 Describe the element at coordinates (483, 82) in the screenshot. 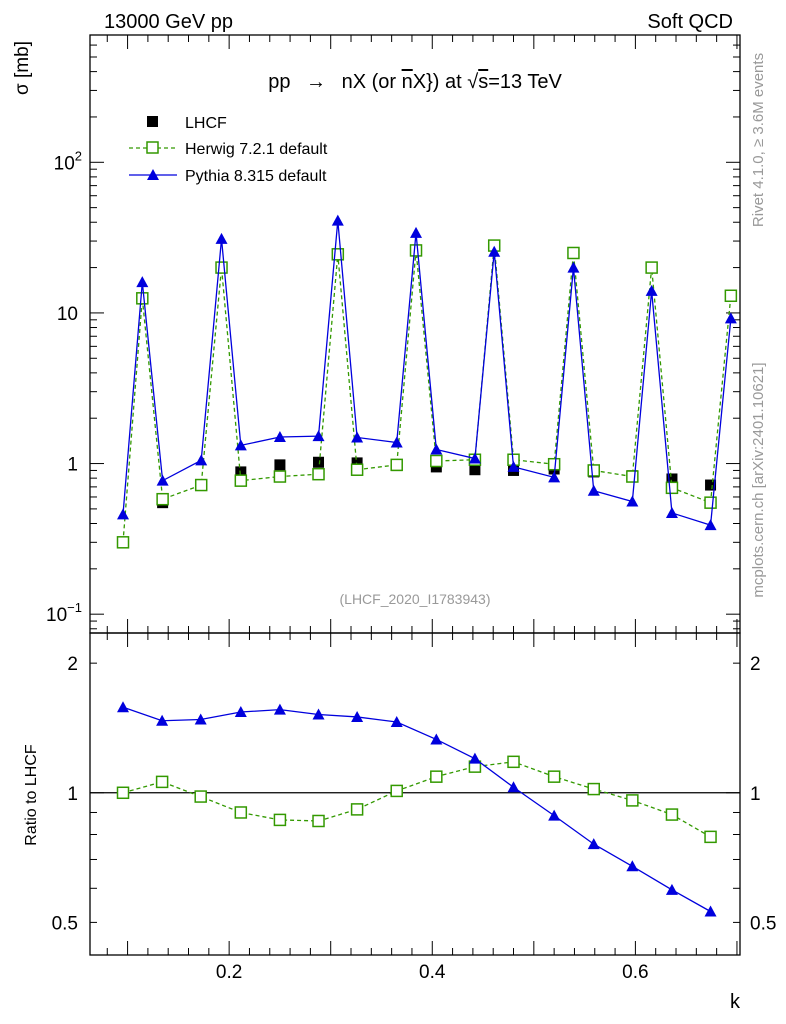

I see `title-s: s` at that location.